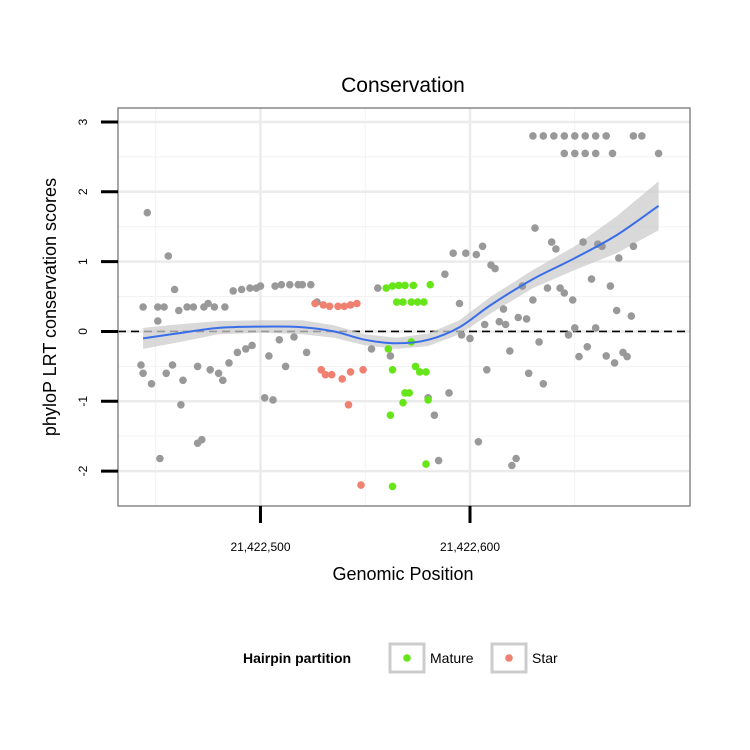 The image size is (750, 750). Describe the element at coordinates (97, 297) in the screenshot. I see `y-axis-ticks: -2 -1 0 1 2 3` at that location.